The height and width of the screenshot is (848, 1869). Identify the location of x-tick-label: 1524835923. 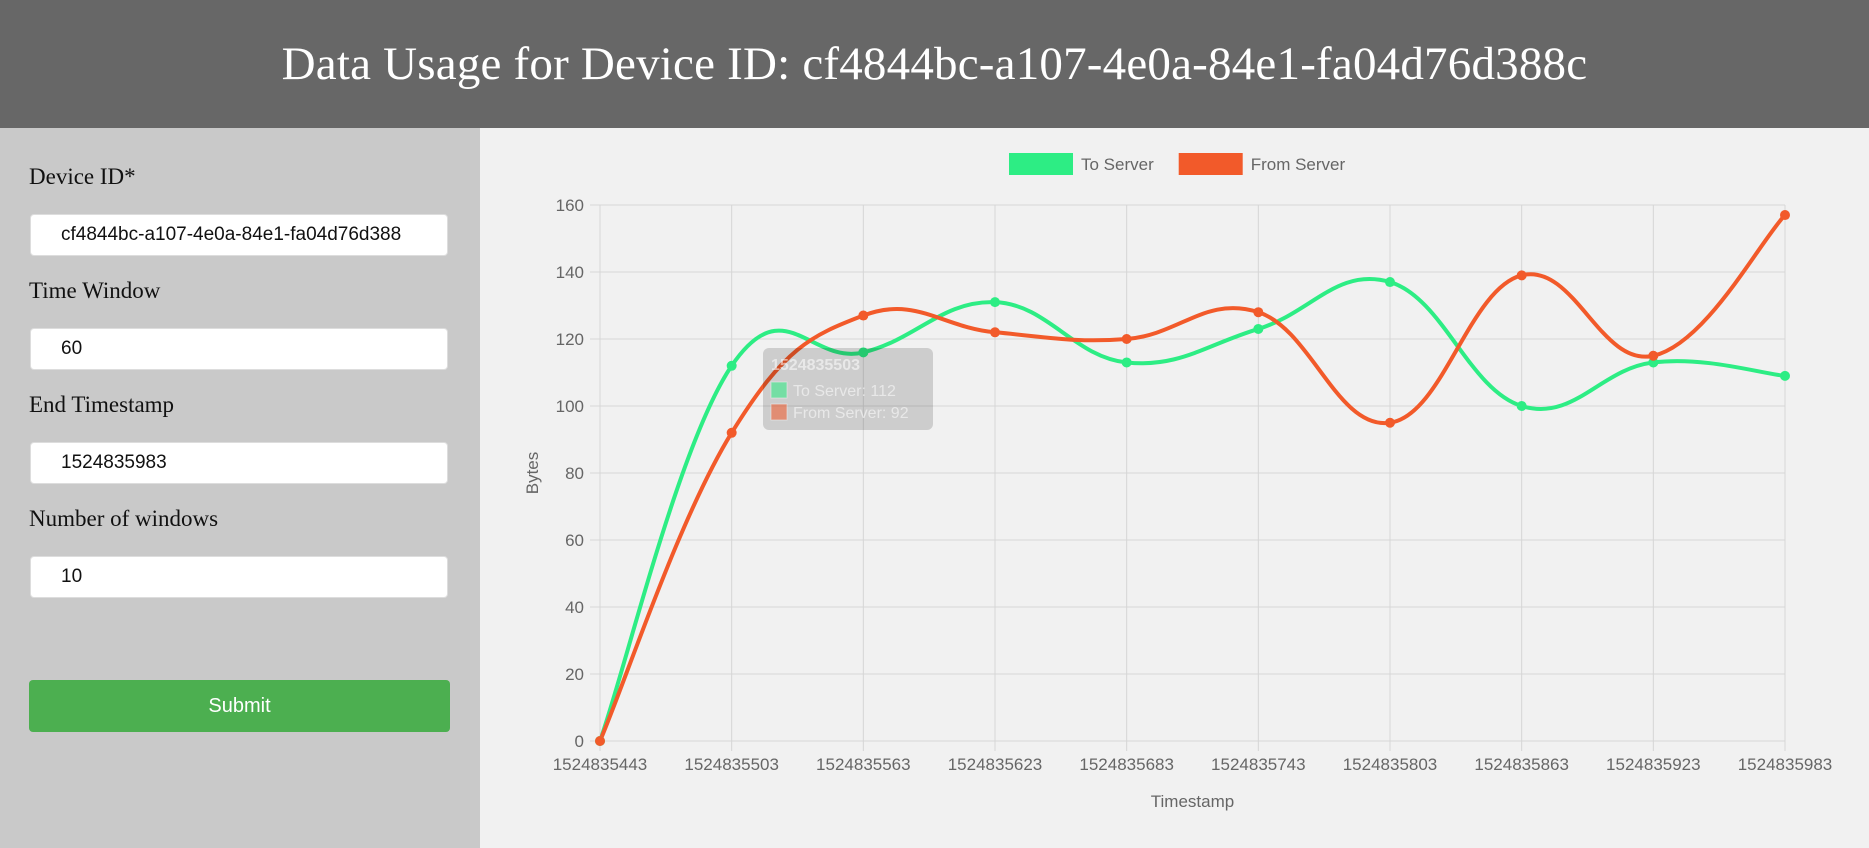
(1653, 764).